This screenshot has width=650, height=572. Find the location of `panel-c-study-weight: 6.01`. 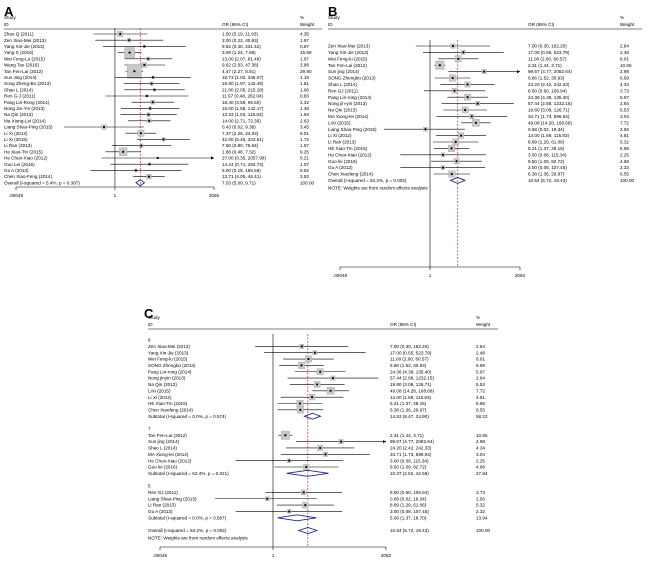

panel-c-study-weight: 6.01 is located at coordinates (480, 359).